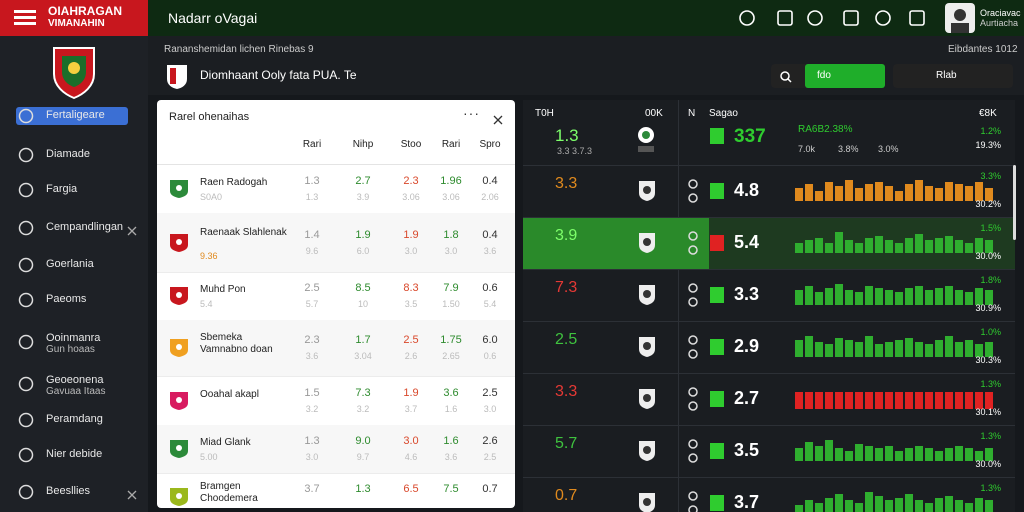 The width and height of the screenshot is (1024, 512). I want to click on pct-bottom: 30.9%, so click(988, 308).